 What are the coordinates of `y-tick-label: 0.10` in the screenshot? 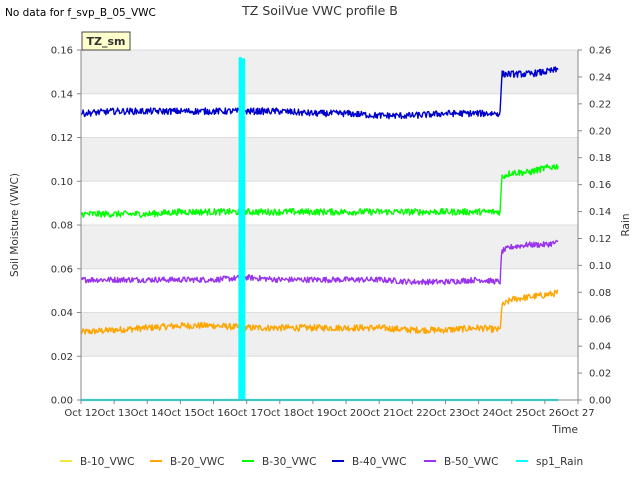 It's located at (62, 182).